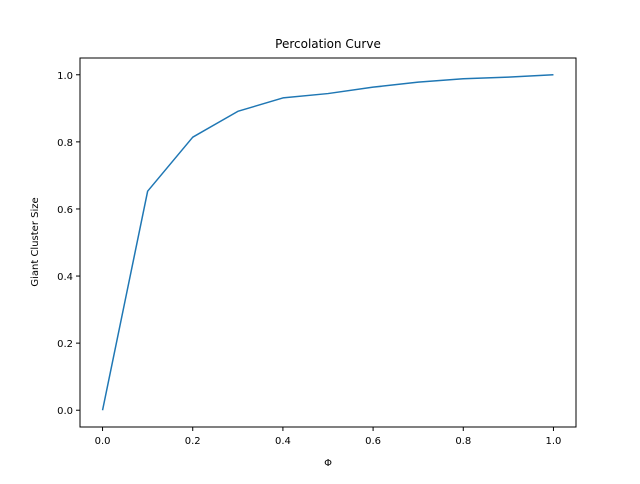 This screenshot has width=640, height=484. Describe the element at coordinates (65, 344) in the screenshot. I see `y-tick-label: 0.2` at that location.